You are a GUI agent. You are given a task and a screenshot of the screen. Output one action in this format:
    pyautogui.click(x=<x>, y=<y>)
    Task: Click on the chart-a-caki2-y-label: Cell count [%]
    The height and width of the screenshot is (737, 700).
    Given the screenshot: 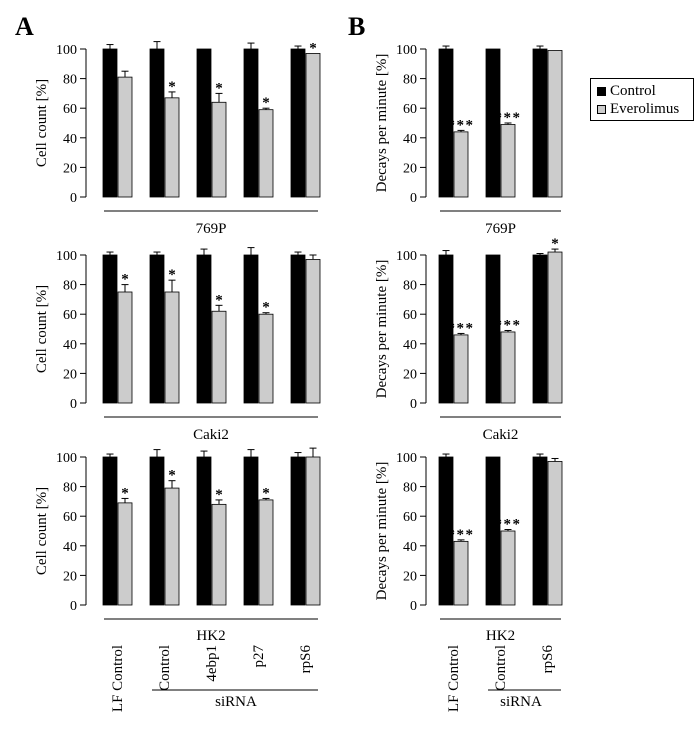 What is the action you would take?
    pyautogui.click(x=42, y=329)
    